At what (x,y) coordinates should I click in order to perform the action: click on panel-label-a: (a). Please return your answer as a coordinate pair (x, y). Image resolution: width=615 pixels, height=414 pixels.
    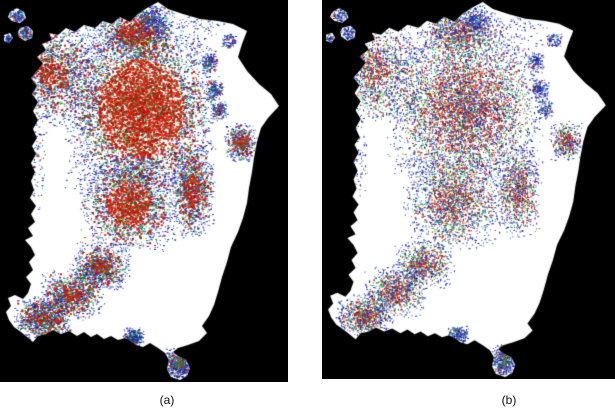
    Looking at the image, I should click on (167, 400).